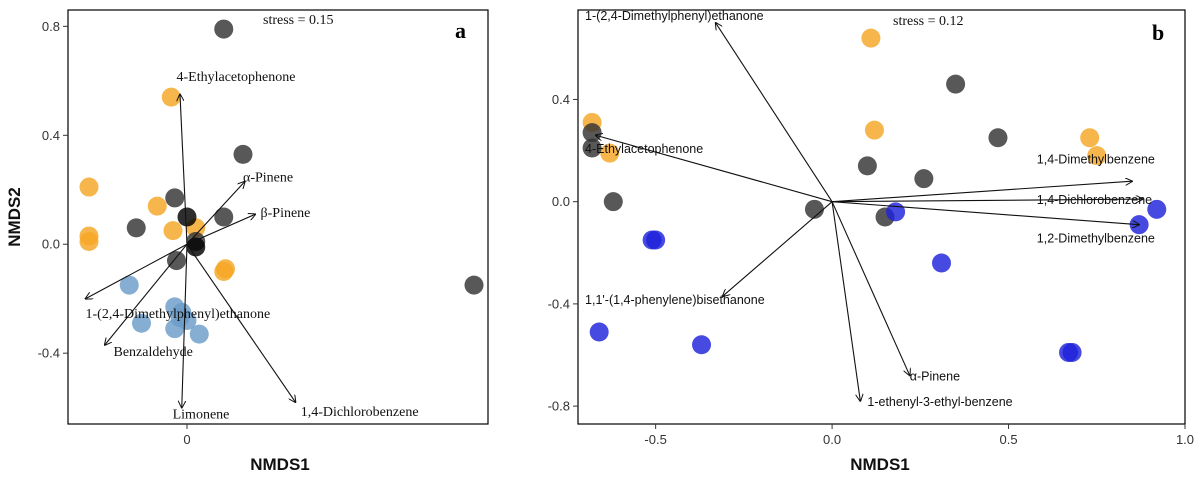 The image size is (1200, 480). What do you see at coordinates (286, 213) in the screenshot?
I see `vector-label: β-Pinene` at bounding box center [286, 213].